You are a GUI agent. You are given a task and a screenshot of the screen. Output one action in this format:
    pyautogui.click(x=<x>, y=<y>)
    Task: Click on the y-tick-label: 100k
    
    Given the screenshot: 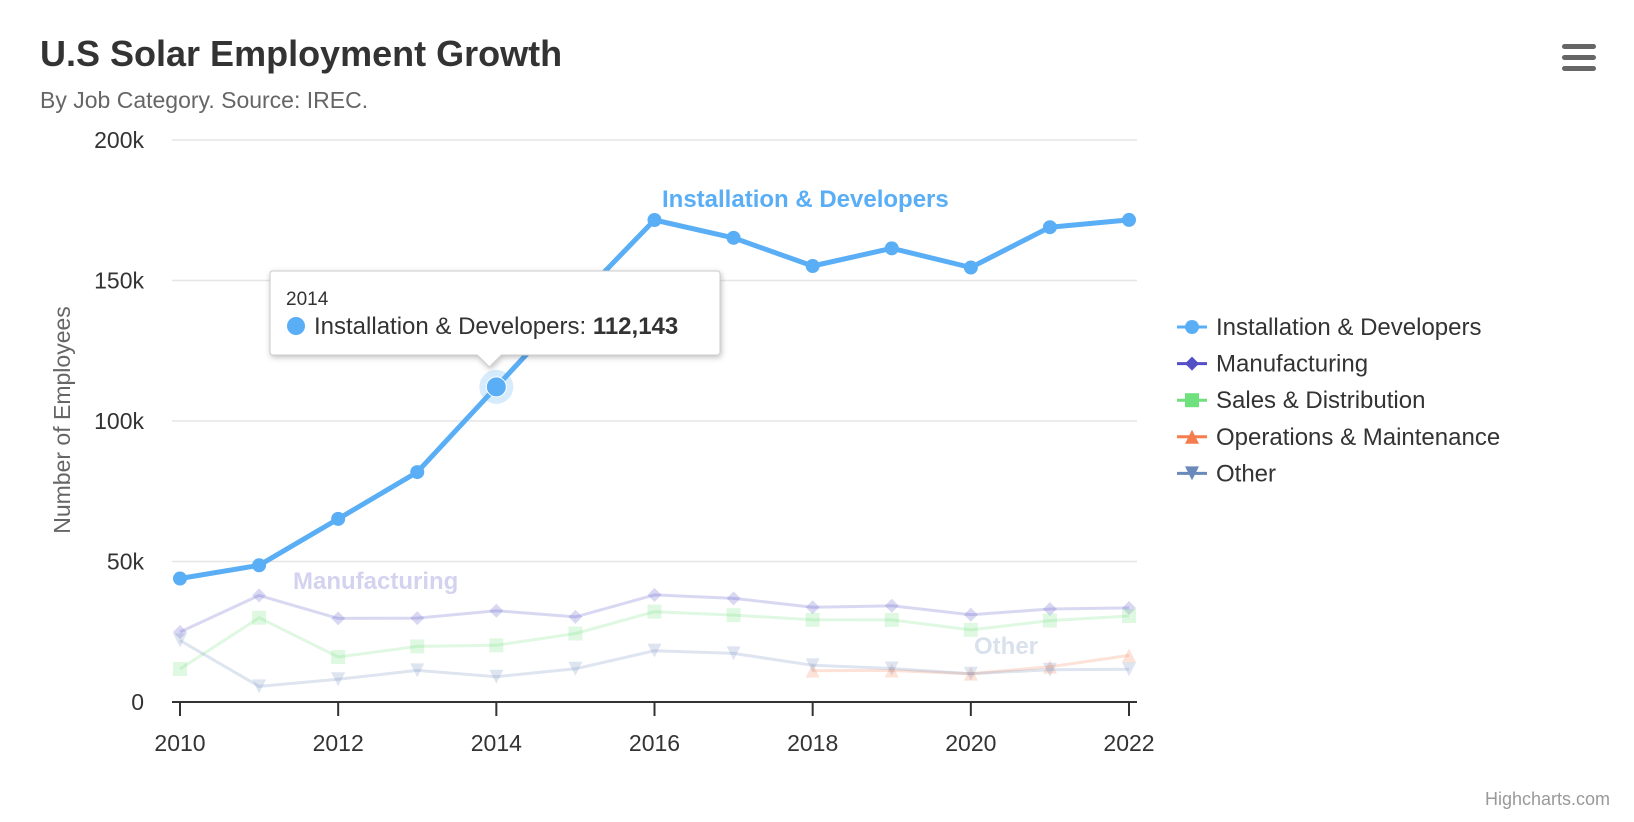 What is the action you would take?
    pyautogui.click(x=119, y=421)
    